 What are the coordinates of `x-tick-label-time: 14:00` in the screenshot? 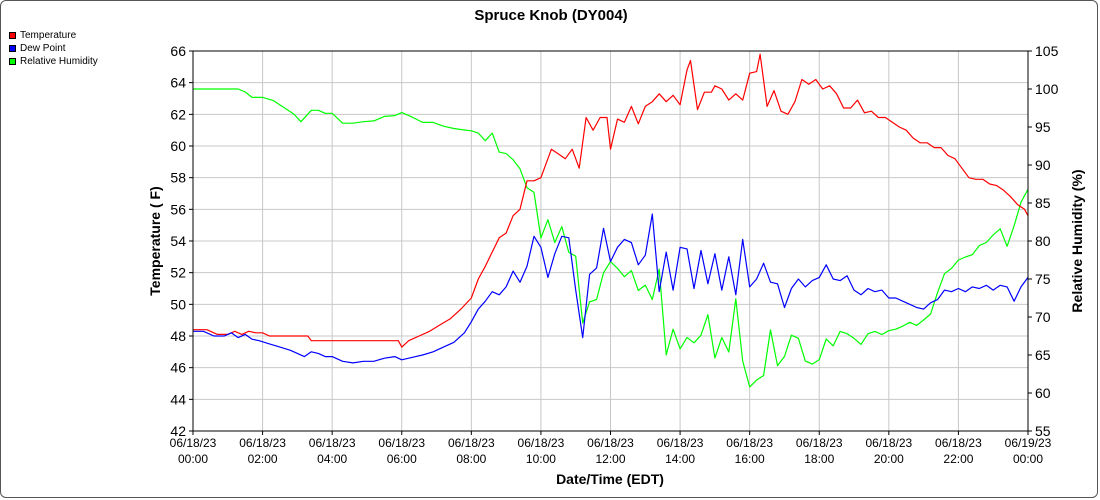 It's located at (680, 459).